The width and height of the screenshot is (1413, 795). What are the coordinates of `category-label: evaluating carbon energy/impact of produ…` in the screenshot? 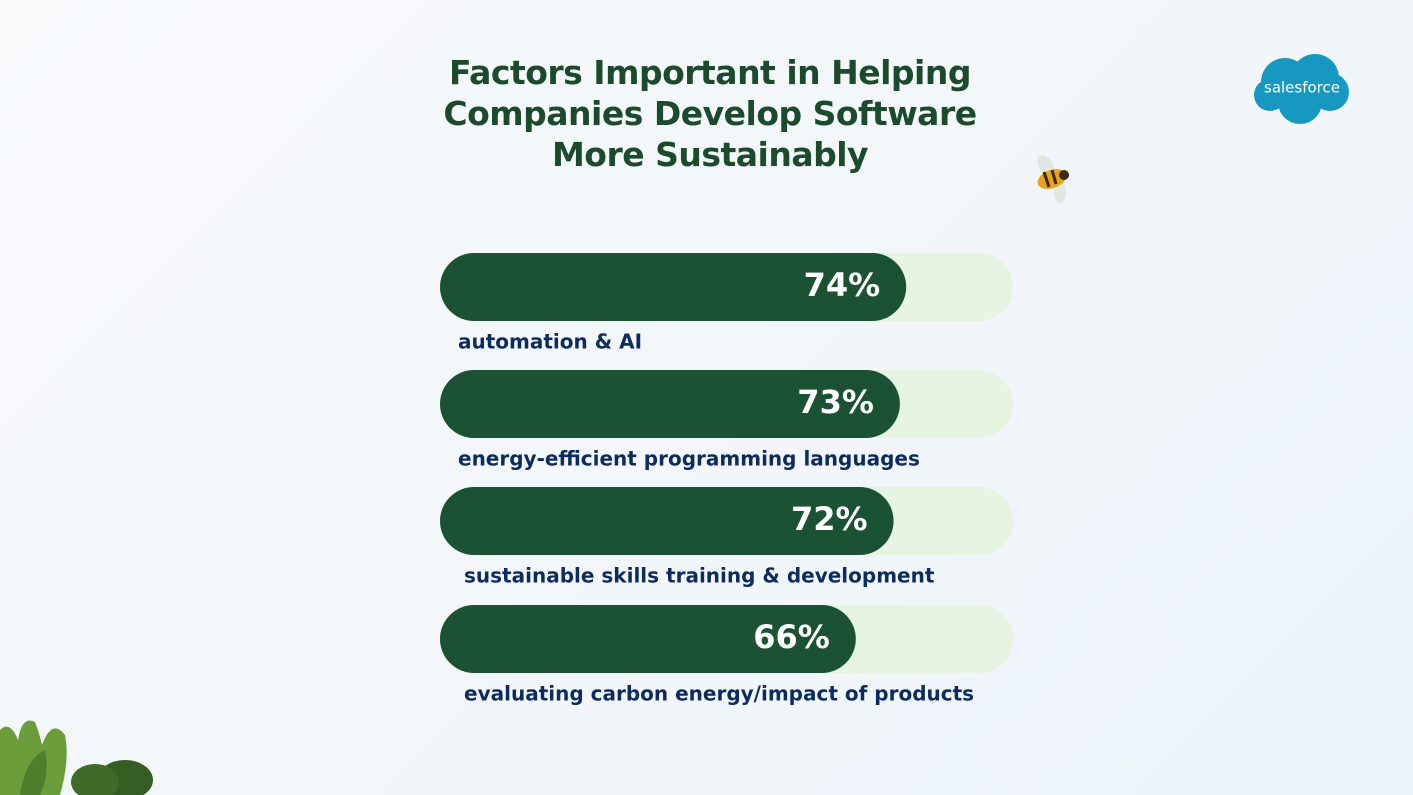 It's located at (719, 694).